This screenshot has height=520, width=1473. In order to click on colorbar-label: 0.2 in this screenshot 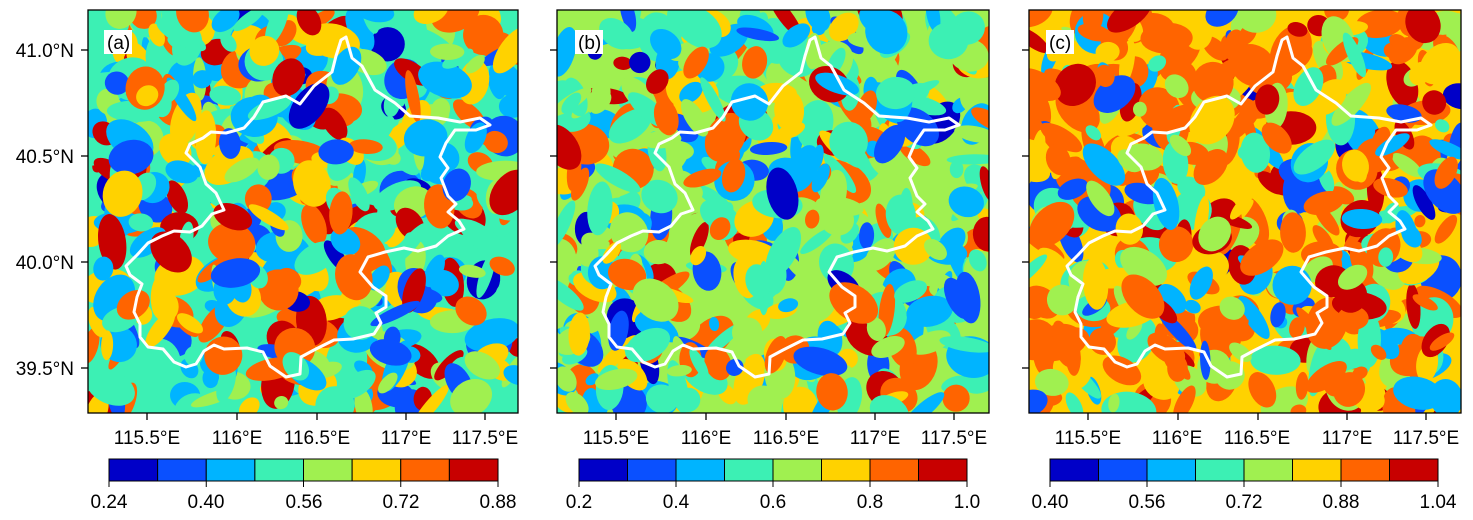, I will do `click(579, 502)`.